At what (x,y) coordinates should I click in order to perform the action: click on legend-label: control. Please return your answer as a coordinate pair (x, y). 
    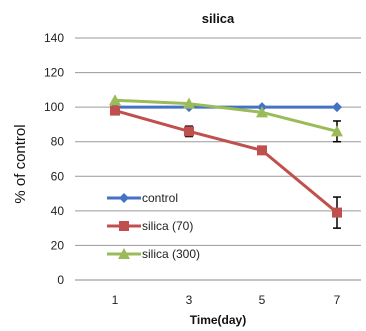
    Looking at the image, I should click on (160, 198).